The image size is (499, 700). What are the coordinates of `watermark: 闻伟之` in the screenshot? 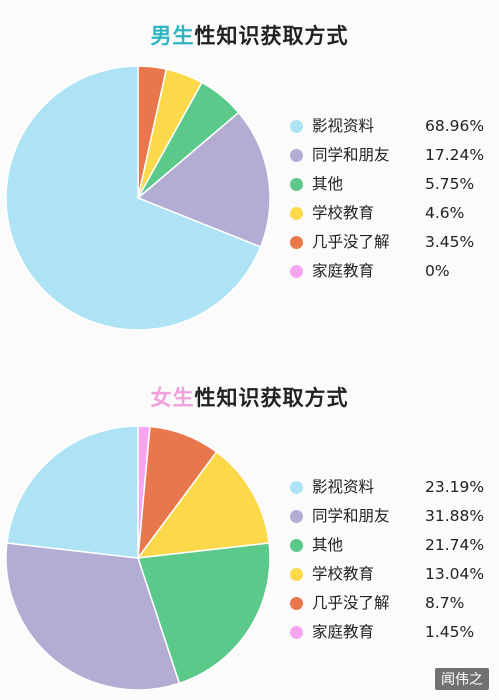 It's located at (462, 679).